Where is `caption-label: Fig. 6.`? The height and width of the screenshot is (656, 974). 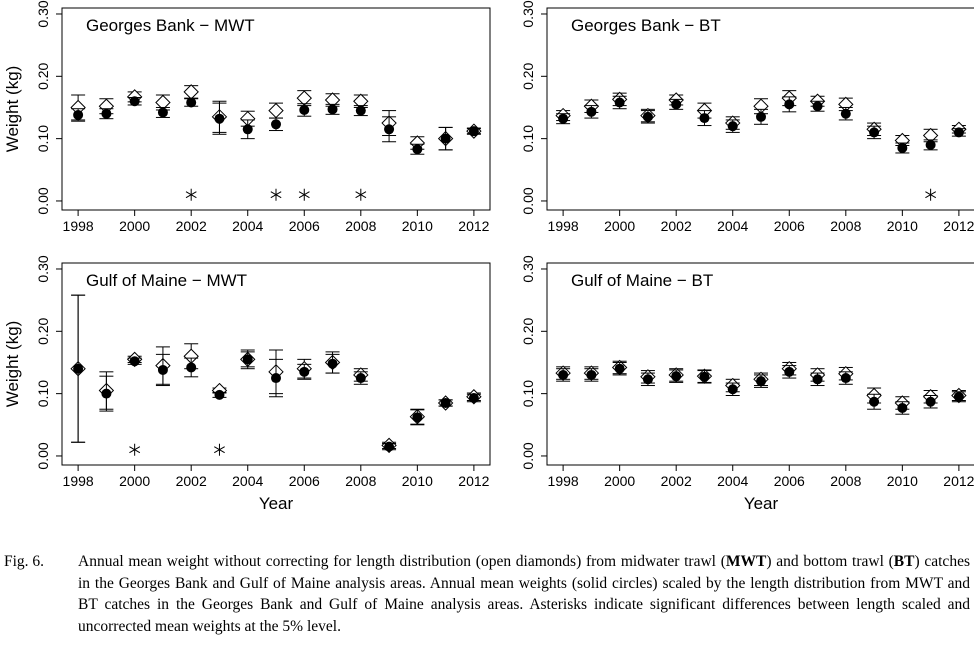 caption-label: Fig. 6. is located at coordinates (24, 561).